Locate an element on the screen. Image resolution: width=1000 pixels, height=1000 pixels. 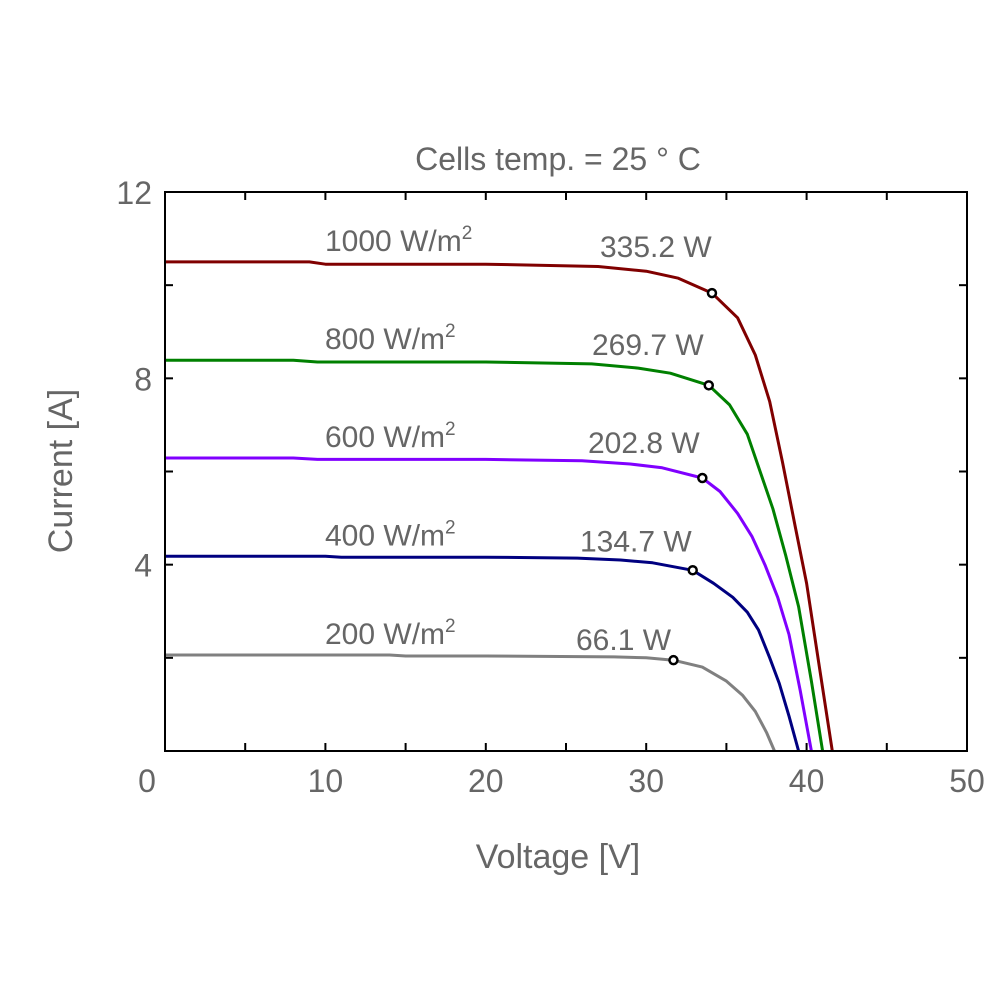
mpp-power-label: 134.7 W is located at coordinates (636, 541).